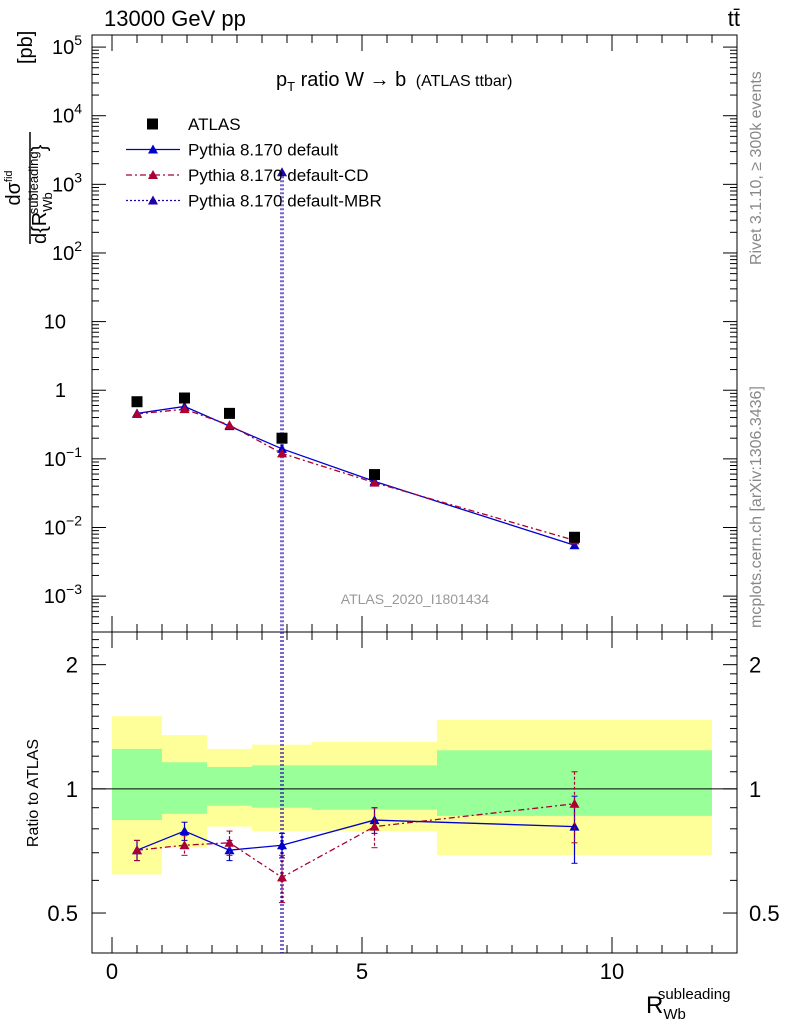 The image size is (786, 1024). Describe the element at coordinates (67, 251) in the screenshot. I see `main-y-tick-label: 10²` at that location.